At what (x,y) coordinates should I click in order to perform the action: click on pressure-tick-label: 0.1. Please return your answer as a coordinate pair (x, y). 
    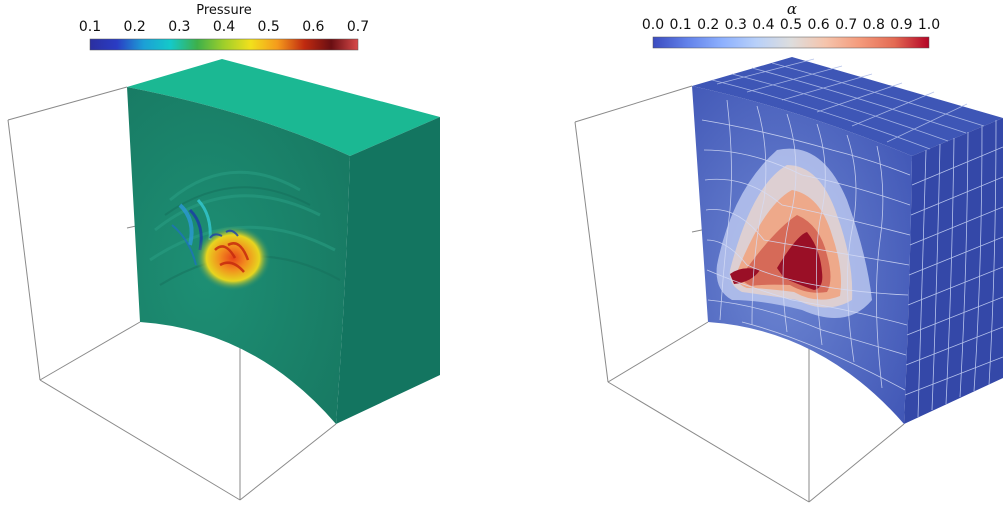
    Looking at the image, I should click on (90, 27).